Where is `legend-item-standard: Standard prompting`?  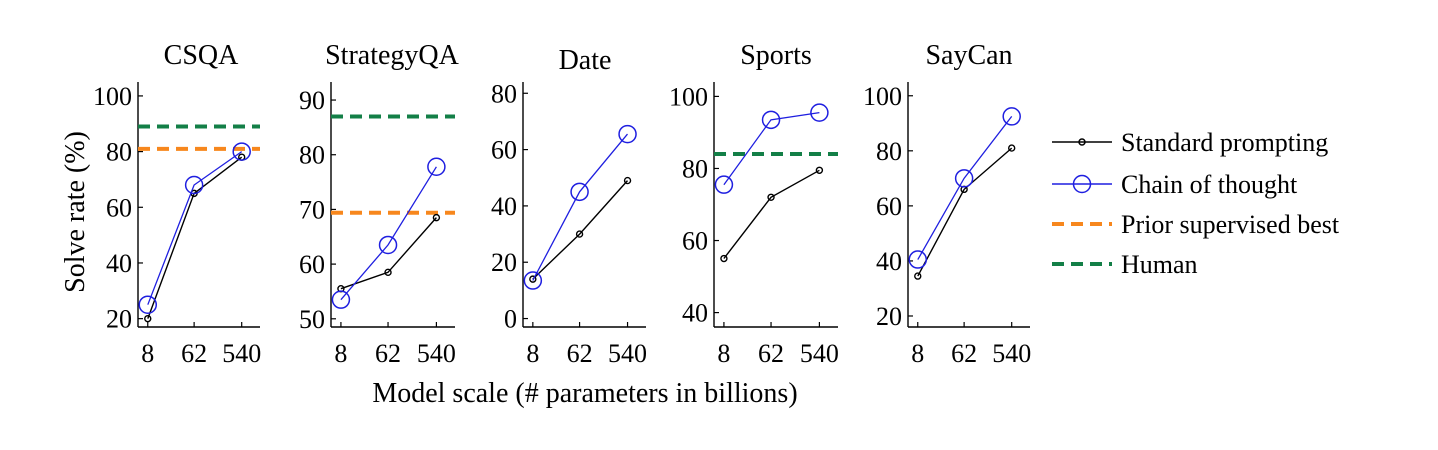 legend-item-standard: Standard prompting is located at coordinates (1190, 142).